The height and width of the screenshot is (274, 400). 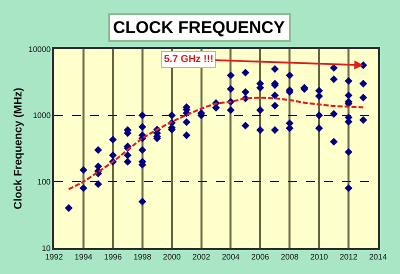 What do you see at coordinates (83, 257) in the screenshot?
I see `x-tick-label: 1994` at bounding box center [83, 257].